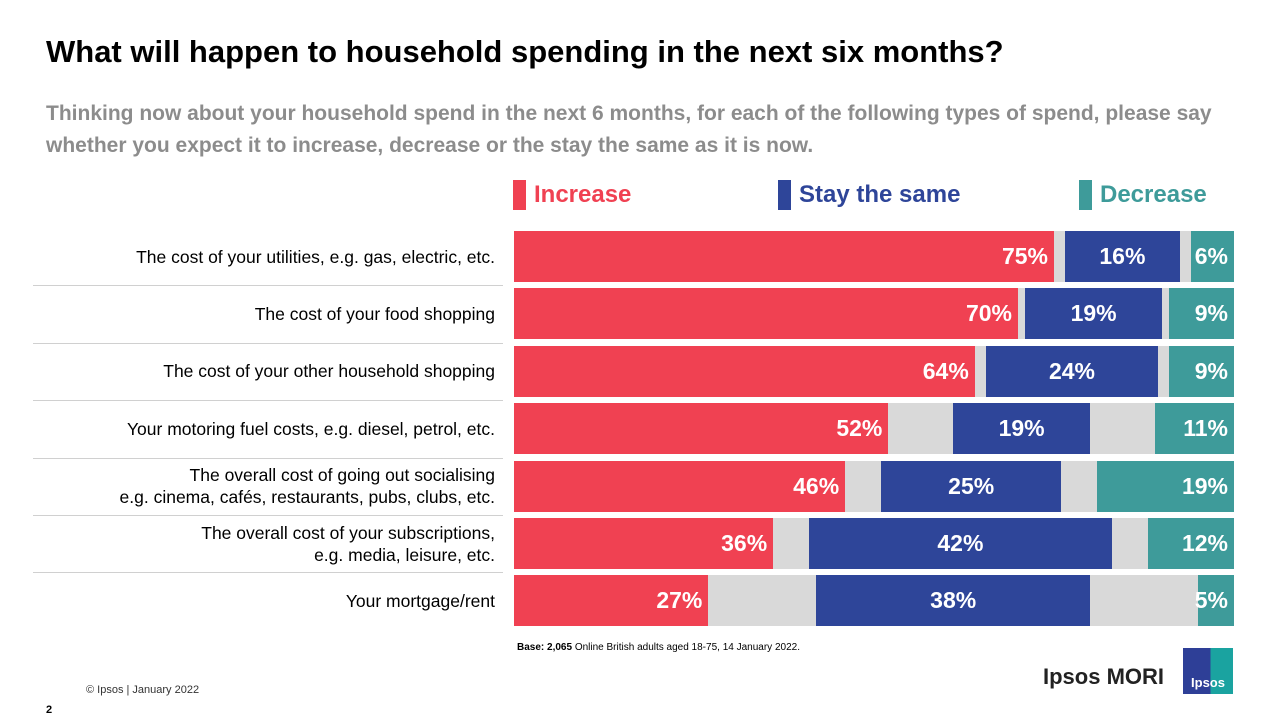  Describe the element at coordinates (1104, 676) in the screenshot. I see `brand-name: Ipsos MORI` at that location.